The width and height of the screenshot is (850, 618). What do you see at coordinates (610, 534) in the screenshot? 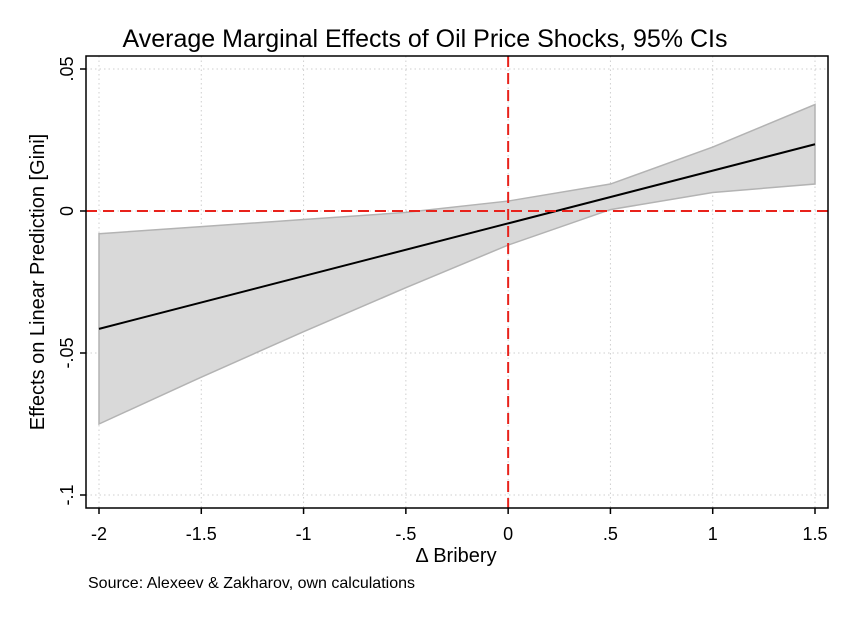
I see `x-tick-label: .5` at bounding box center [610, 534].